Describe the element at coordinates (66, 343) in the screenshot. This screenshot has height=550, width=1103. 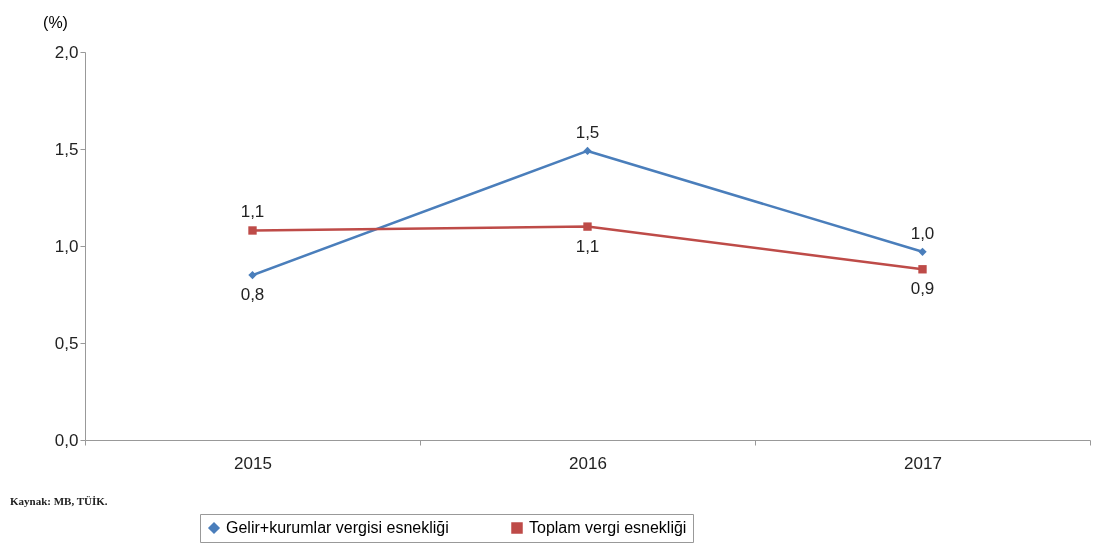
I see `y-tick-label: 0,5` at that location.